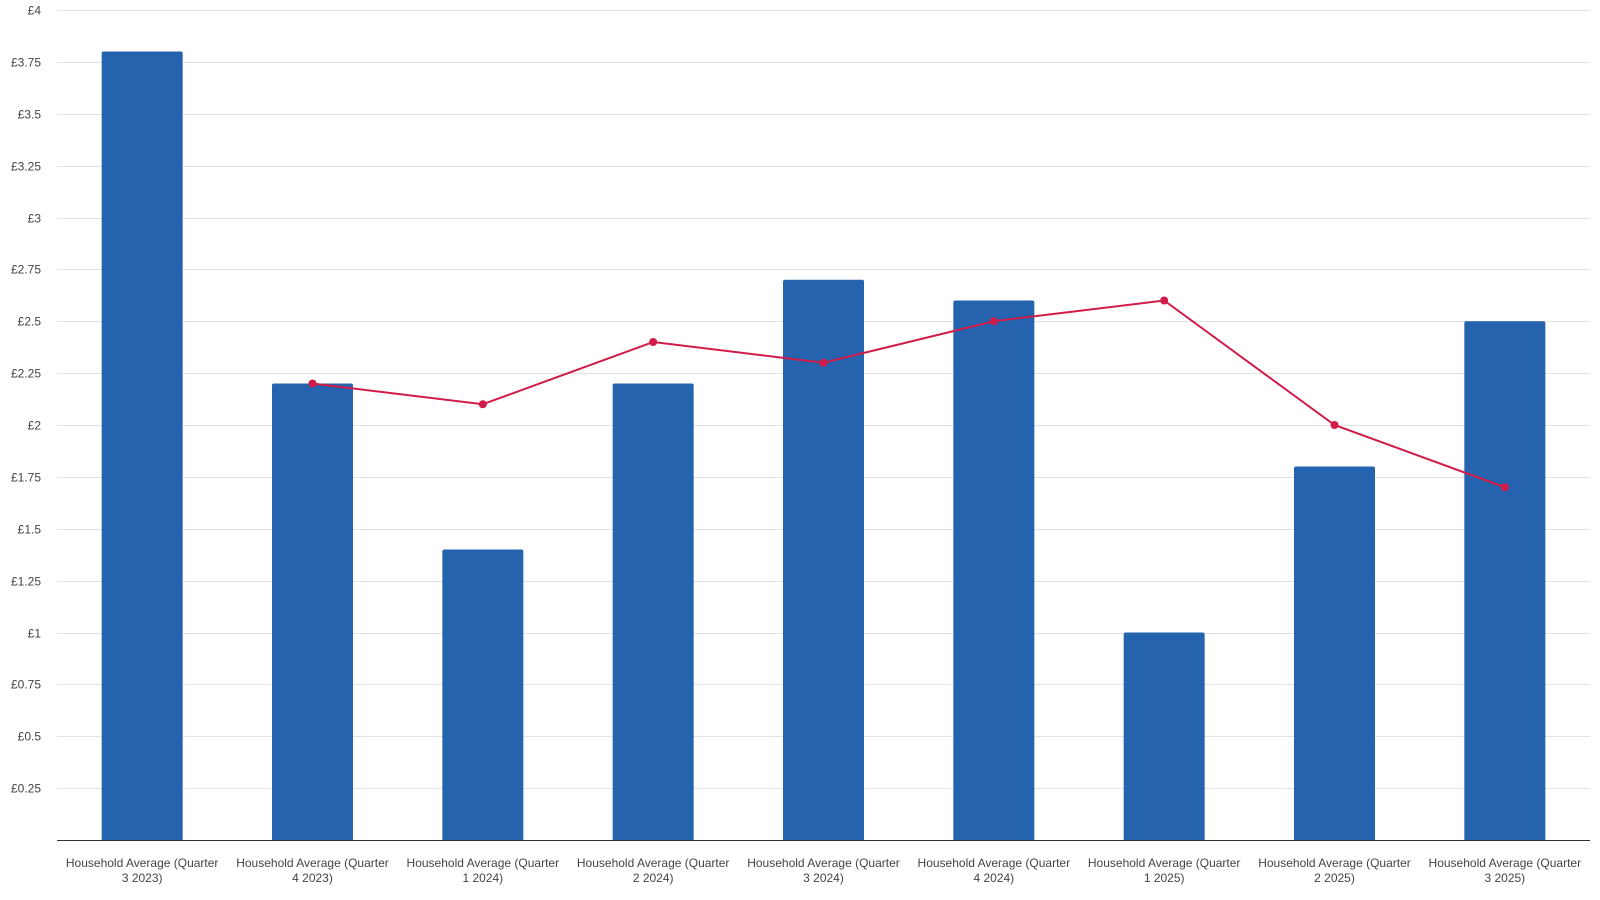 The height and width of the screenshot is (900, 1600). I want to click on y-tick-label: £1.25, so click(26, 582).